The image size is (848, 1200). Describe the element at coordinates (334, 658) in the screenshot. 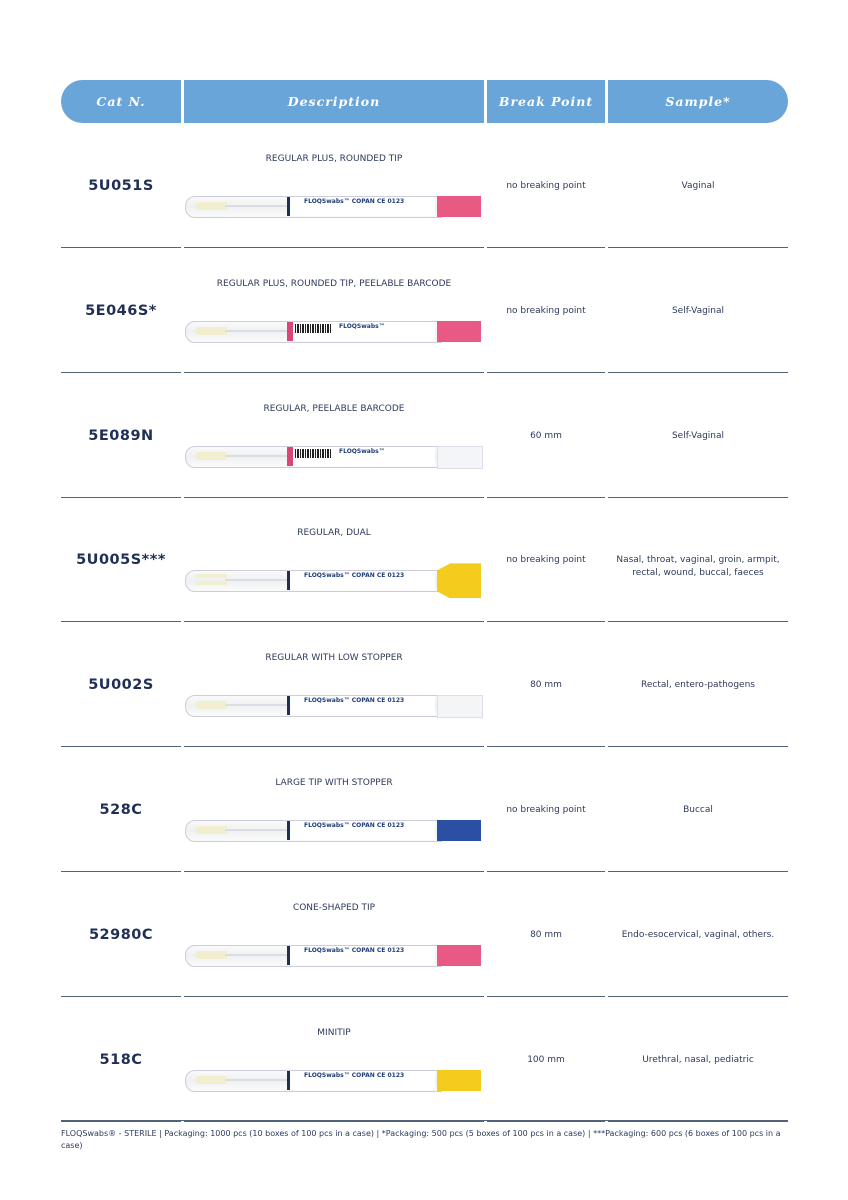

I see `description: REGULAR WITH LOW STOPPER` at that location.